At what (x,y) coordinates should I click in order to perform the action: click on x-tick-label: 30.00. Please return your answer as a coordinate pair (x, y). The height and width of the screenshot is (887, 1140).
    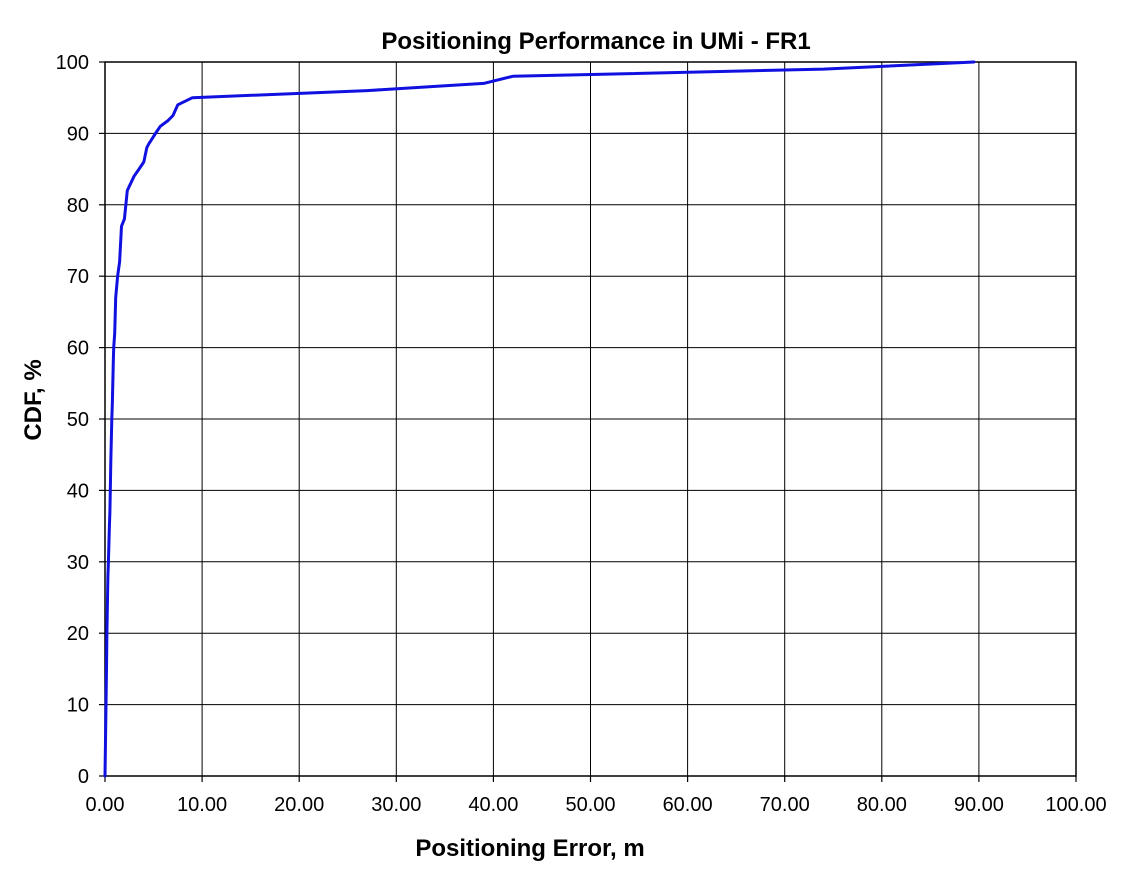
    Looking at the image, I should click on (396, 805).